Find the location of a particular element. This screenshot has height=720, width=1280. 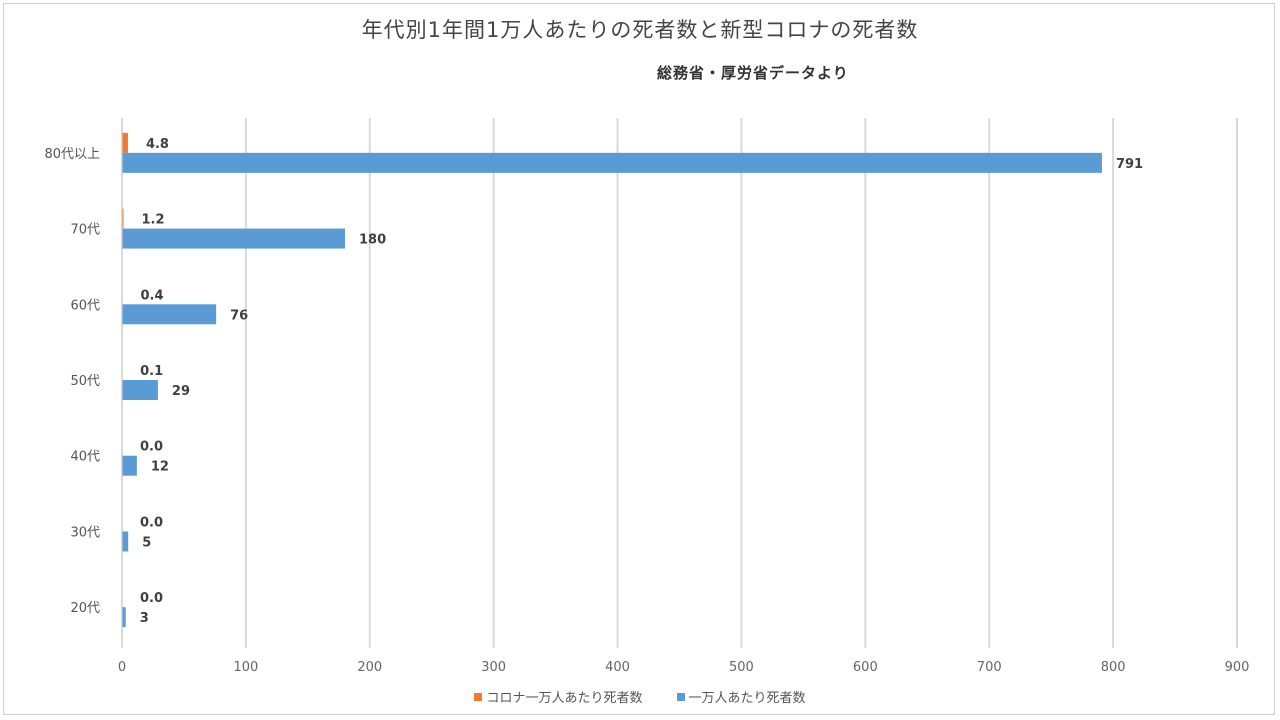

x-tick-label: 200 is located at coordinates (369, 667).